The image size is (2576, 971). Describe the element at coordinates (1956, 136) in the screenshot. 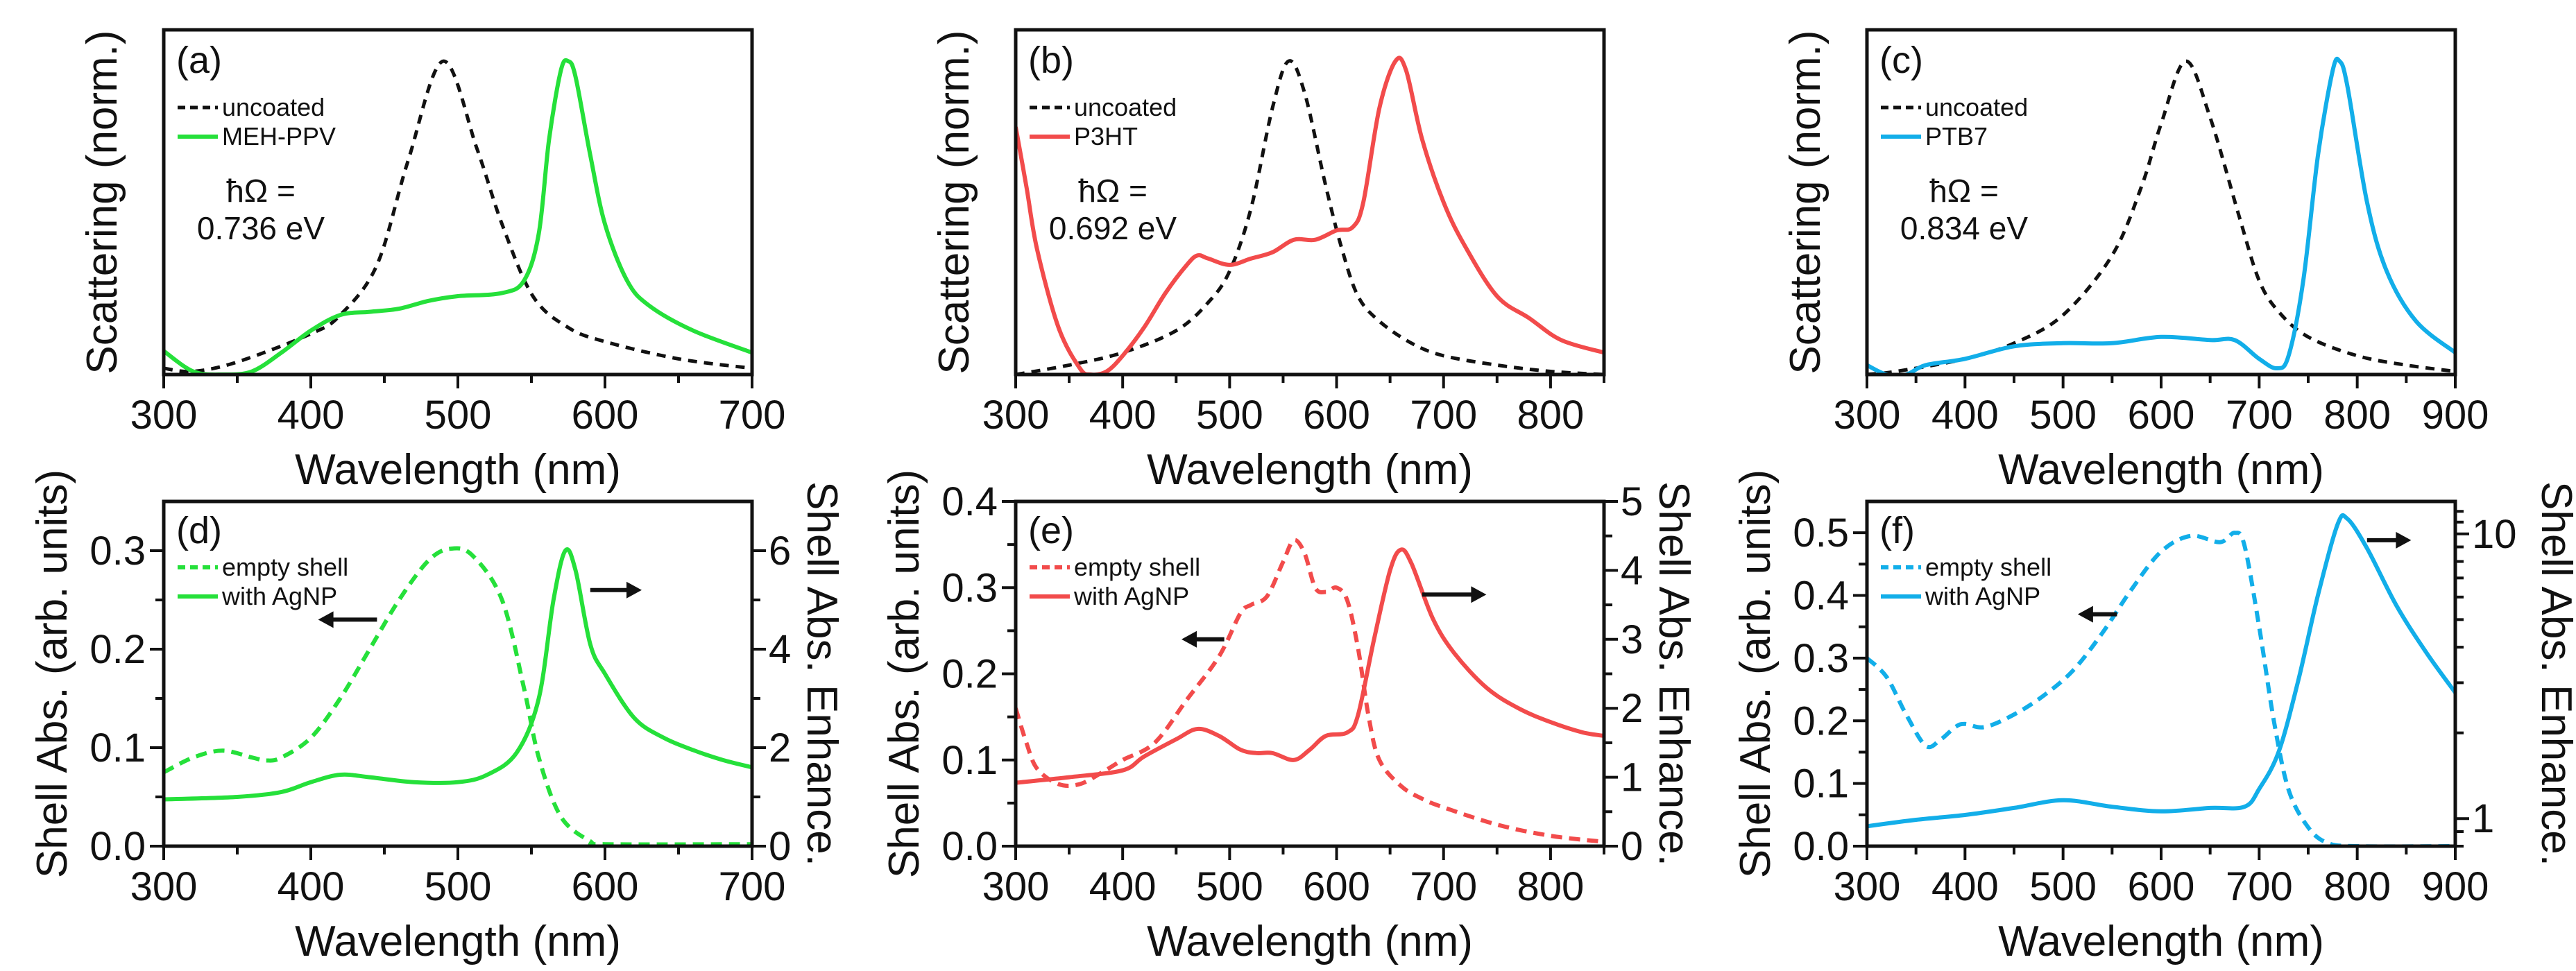

I see `legend-label: PTB7` at that location.